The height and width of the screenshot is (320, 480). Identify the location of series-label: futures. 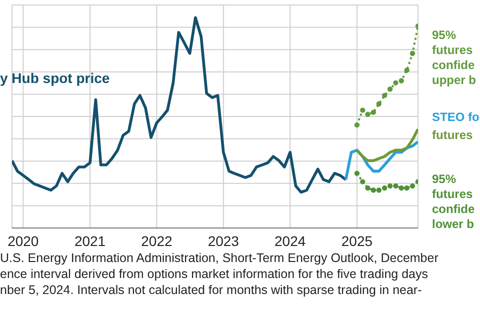
(452, 135).